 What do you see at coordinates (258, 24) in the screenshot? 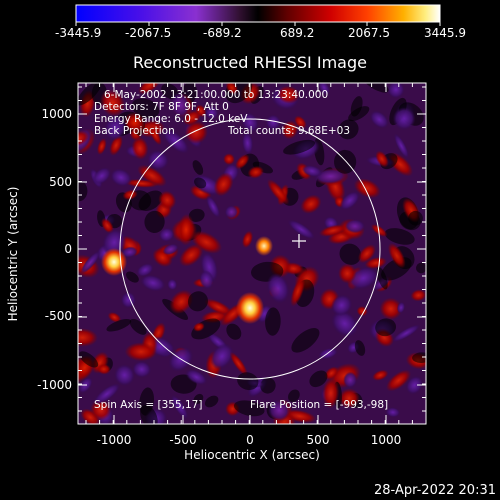
I see `colorbar-ticks` at bounding box center [258, 24].